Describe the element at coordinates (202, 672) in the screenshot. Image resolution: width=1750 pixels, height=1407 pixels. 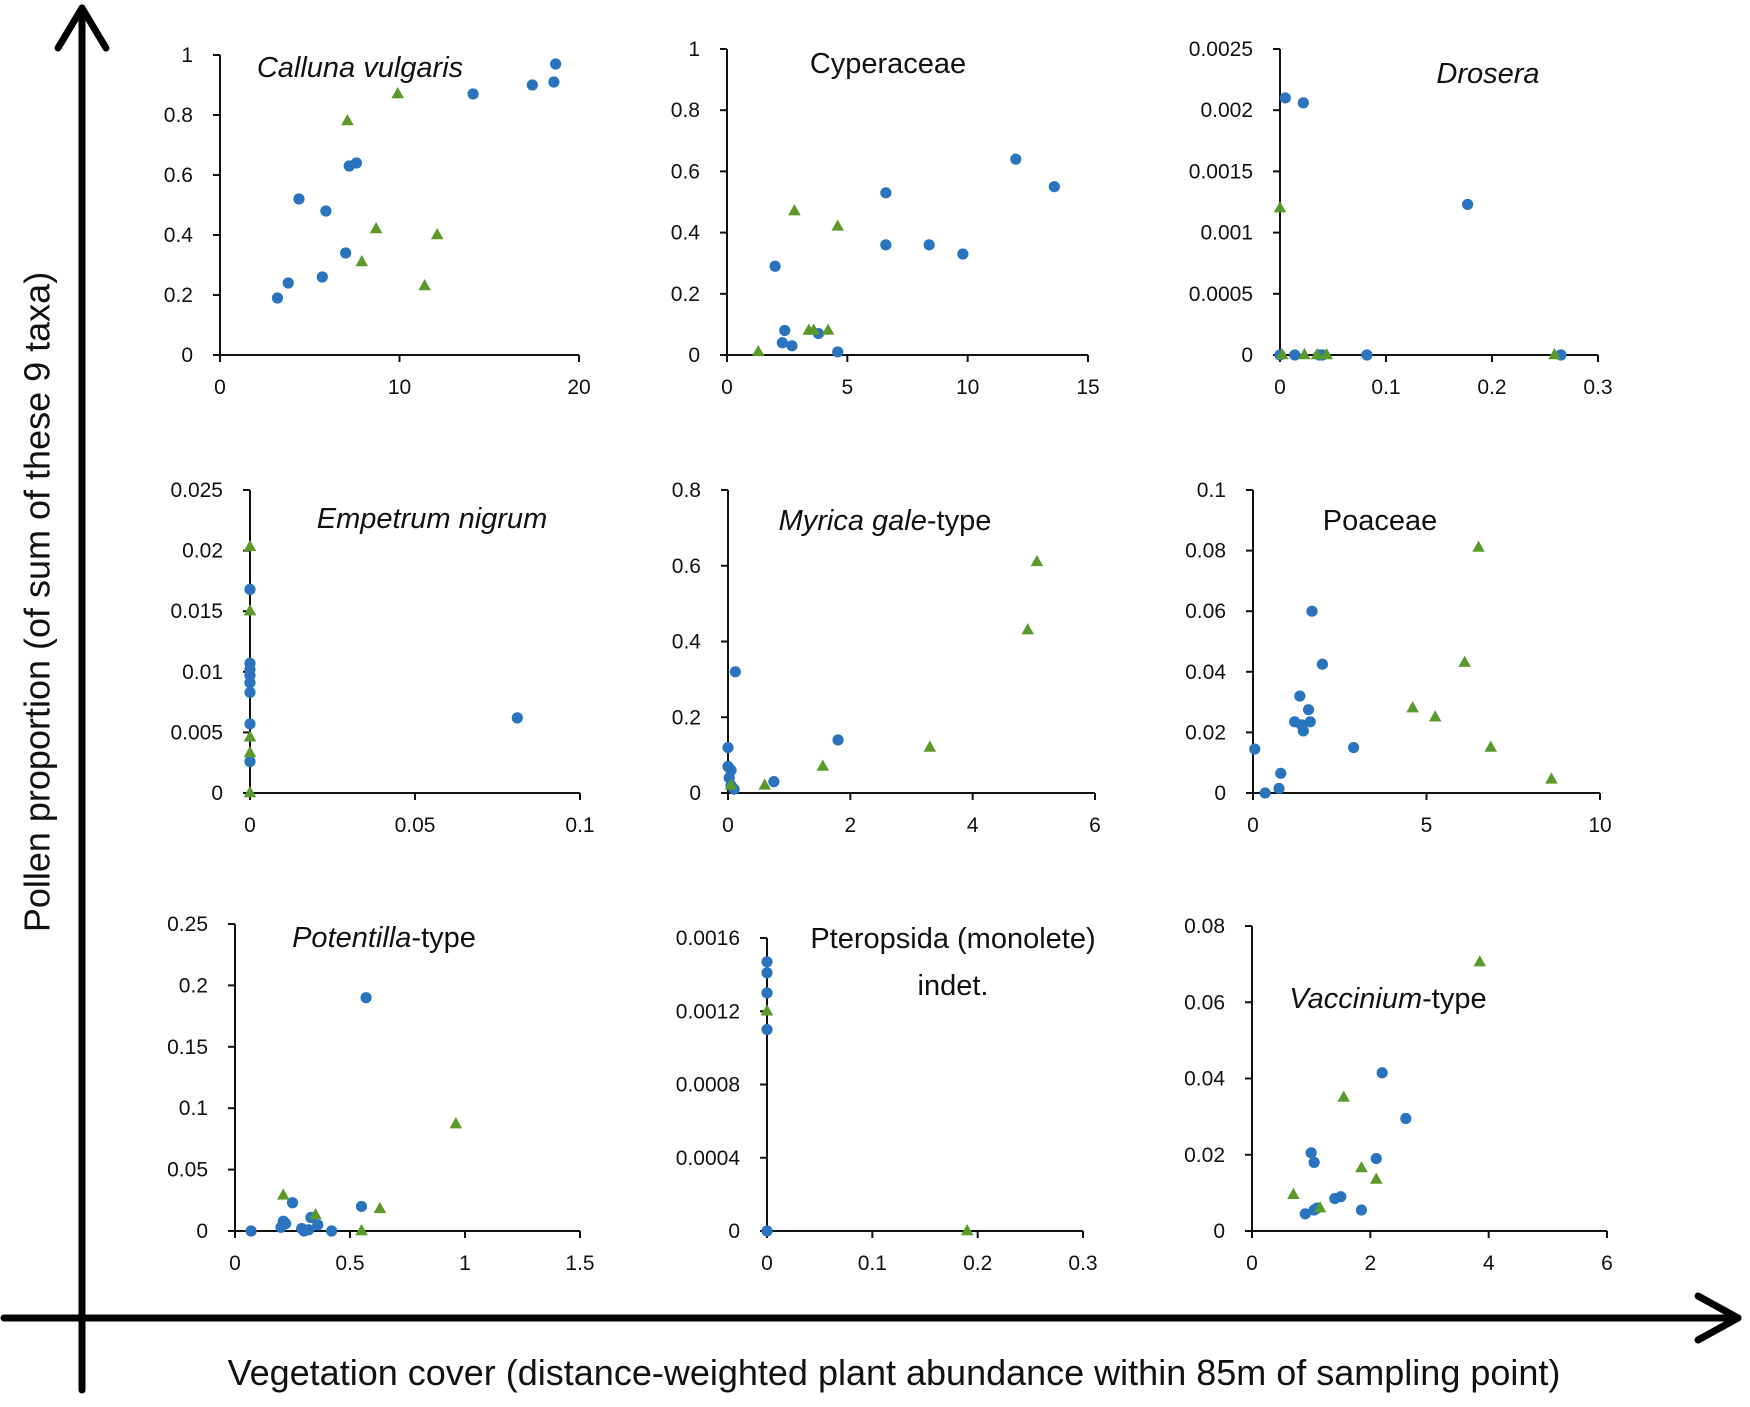
I see `y-tick-label: 0.01` at that location.